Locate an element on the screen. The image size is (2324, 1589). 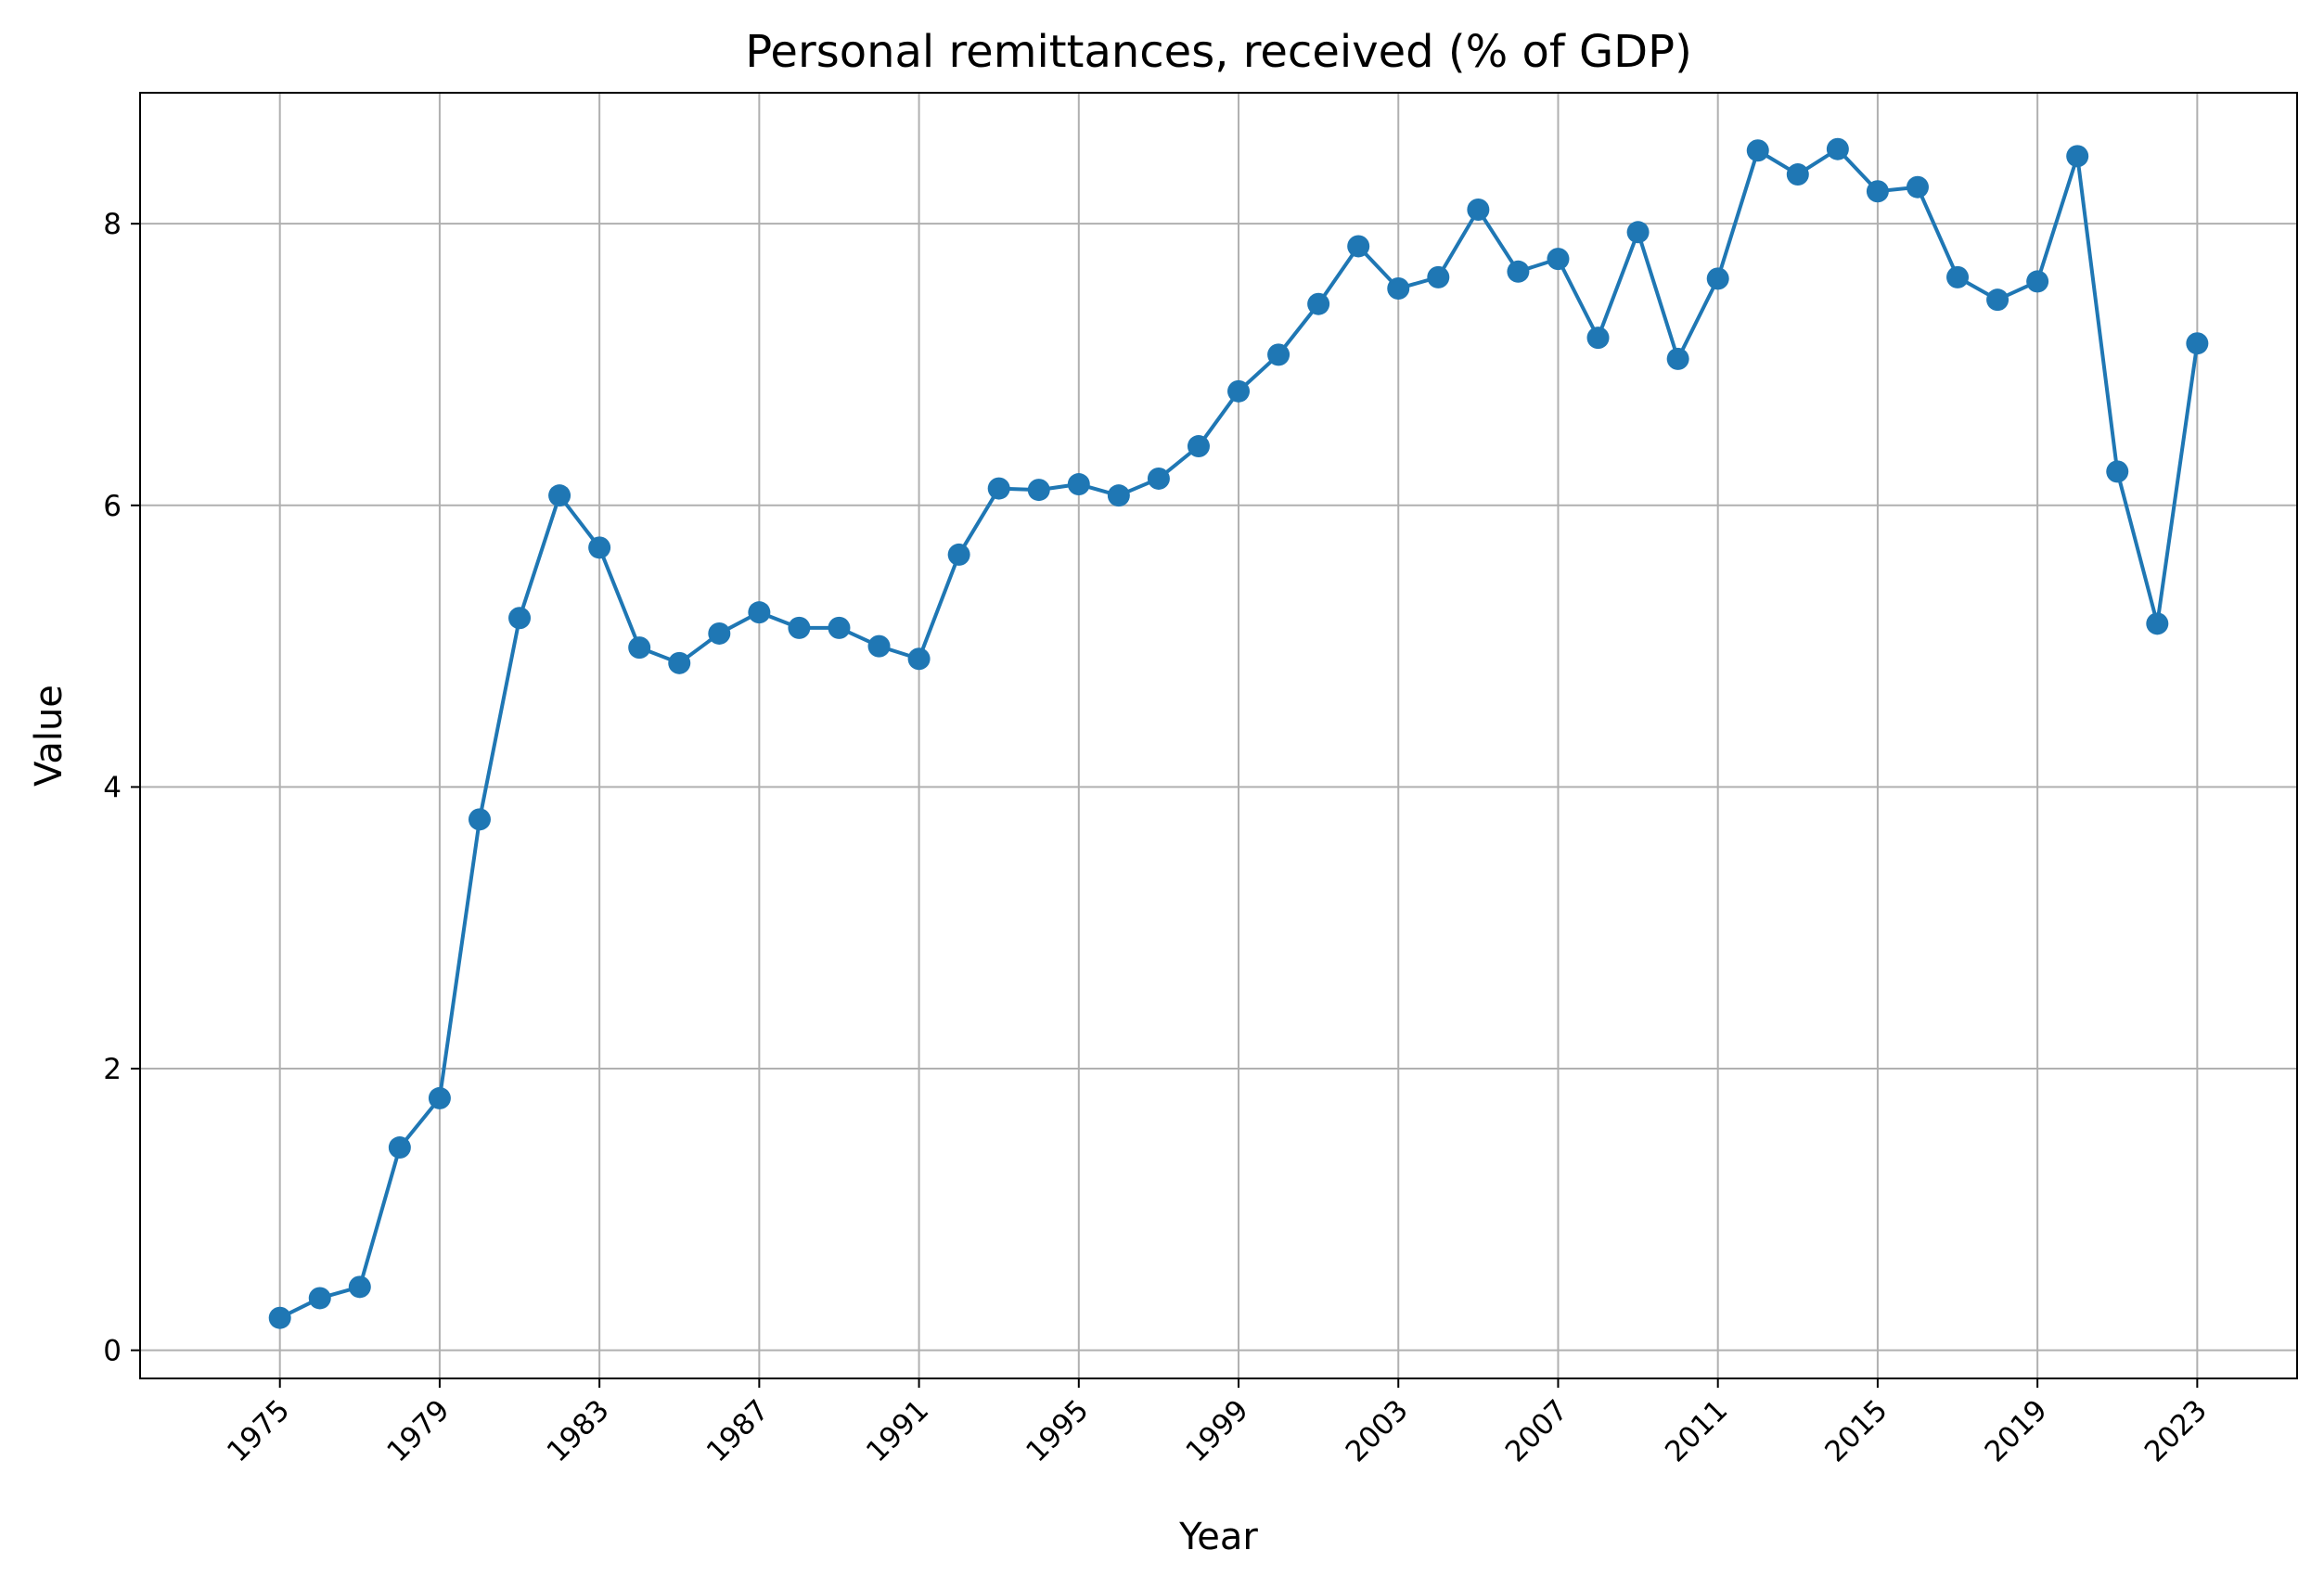
y-tick-label: 6 is located at coordinates (112, 506).